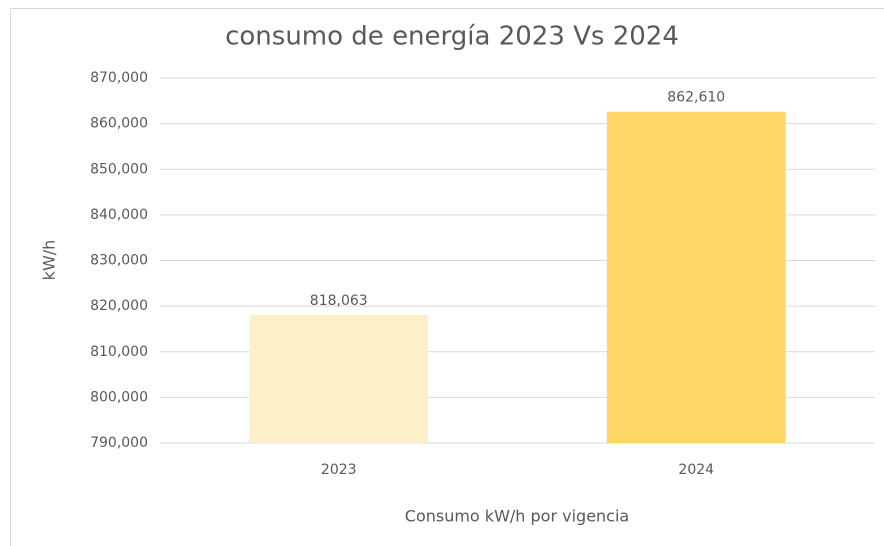  I want to click on data-label: 862,610, so click(696, 98).